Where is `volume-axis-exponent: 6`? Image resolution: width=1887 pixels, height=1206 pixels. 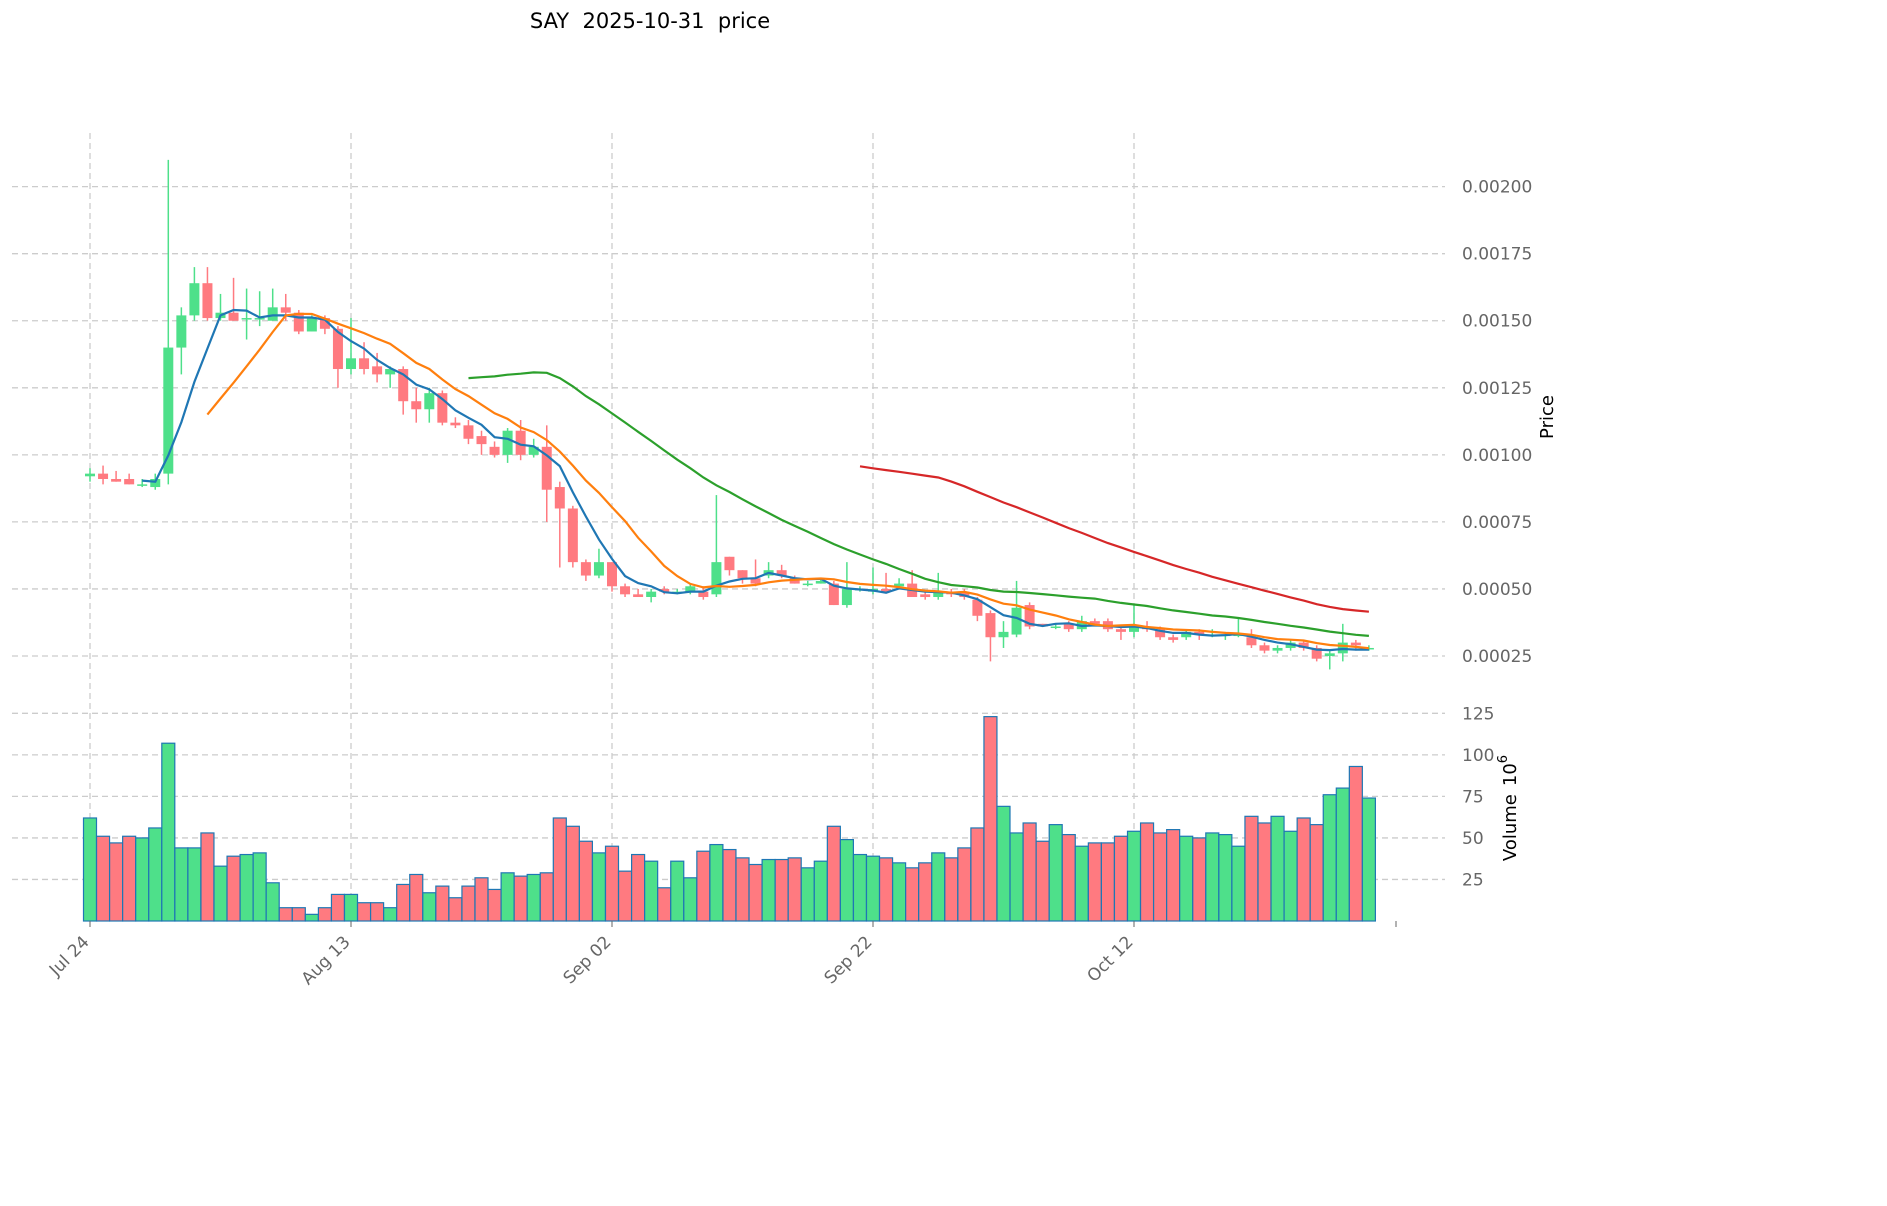 volume-axis-exponent: 6 is located at coordinates (1503, 759).